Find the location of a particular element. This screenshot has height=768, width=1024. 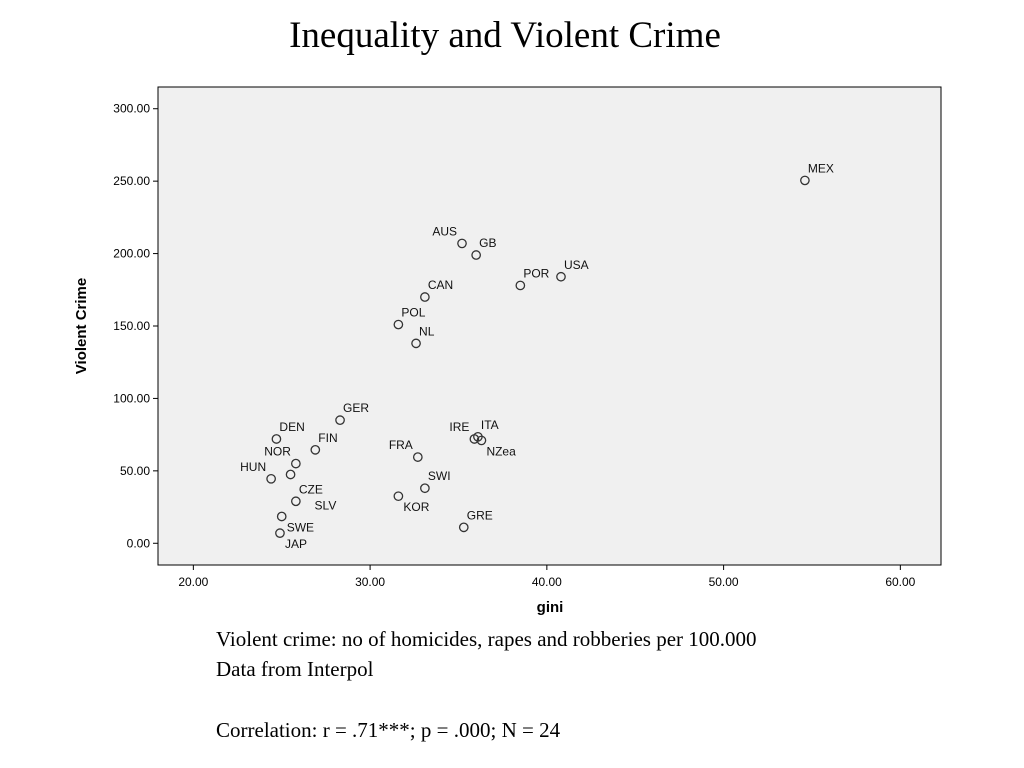

y-tick-label: 300.00 is located at coordinates (131, 109).